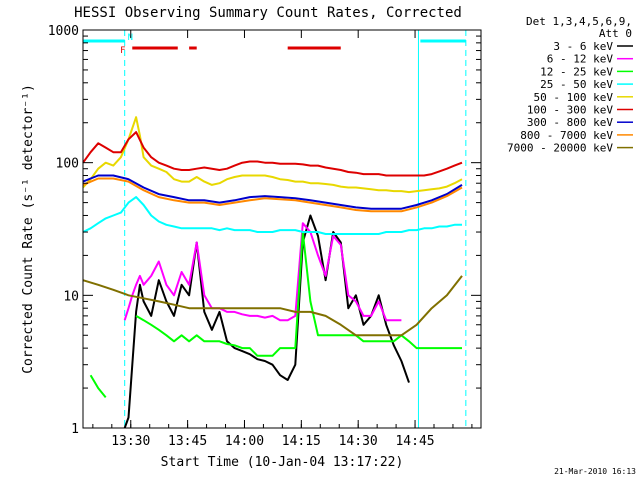 The width and height of the screenshot is (640, 480). What do you see at coordinates (67, 164) in the screenshot?
I see `y-tick-label: 100` at bounding box center [67, 164].